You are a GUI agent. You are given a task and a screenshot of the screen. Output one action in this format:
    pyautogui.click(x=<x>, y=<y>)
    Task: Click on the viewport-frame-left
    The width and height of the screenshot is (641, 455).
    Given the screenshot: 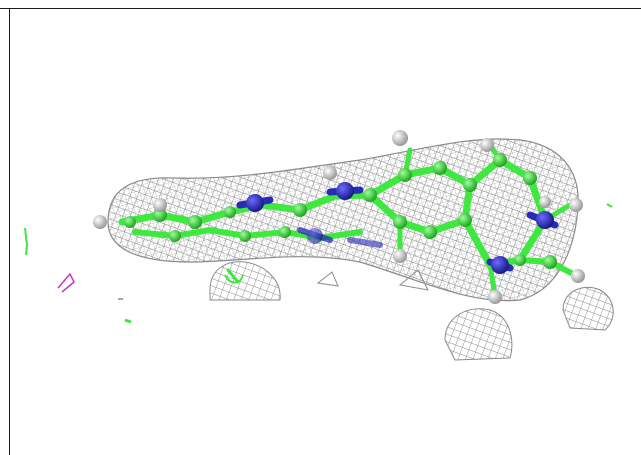 What is the action you would take?
    pyautogui.click(x=9, y=231)
    